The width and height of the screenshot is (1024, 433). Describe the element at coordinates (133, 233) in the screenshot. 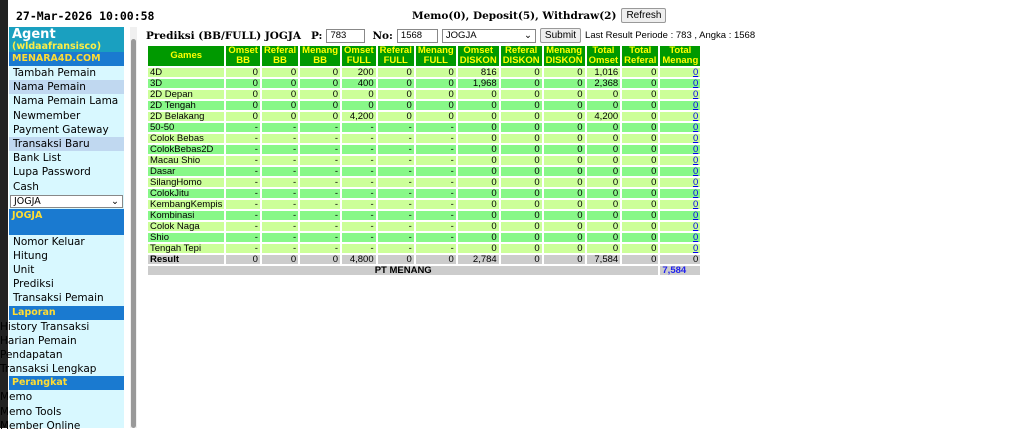

I see `scrollbar-thumb` at that location.